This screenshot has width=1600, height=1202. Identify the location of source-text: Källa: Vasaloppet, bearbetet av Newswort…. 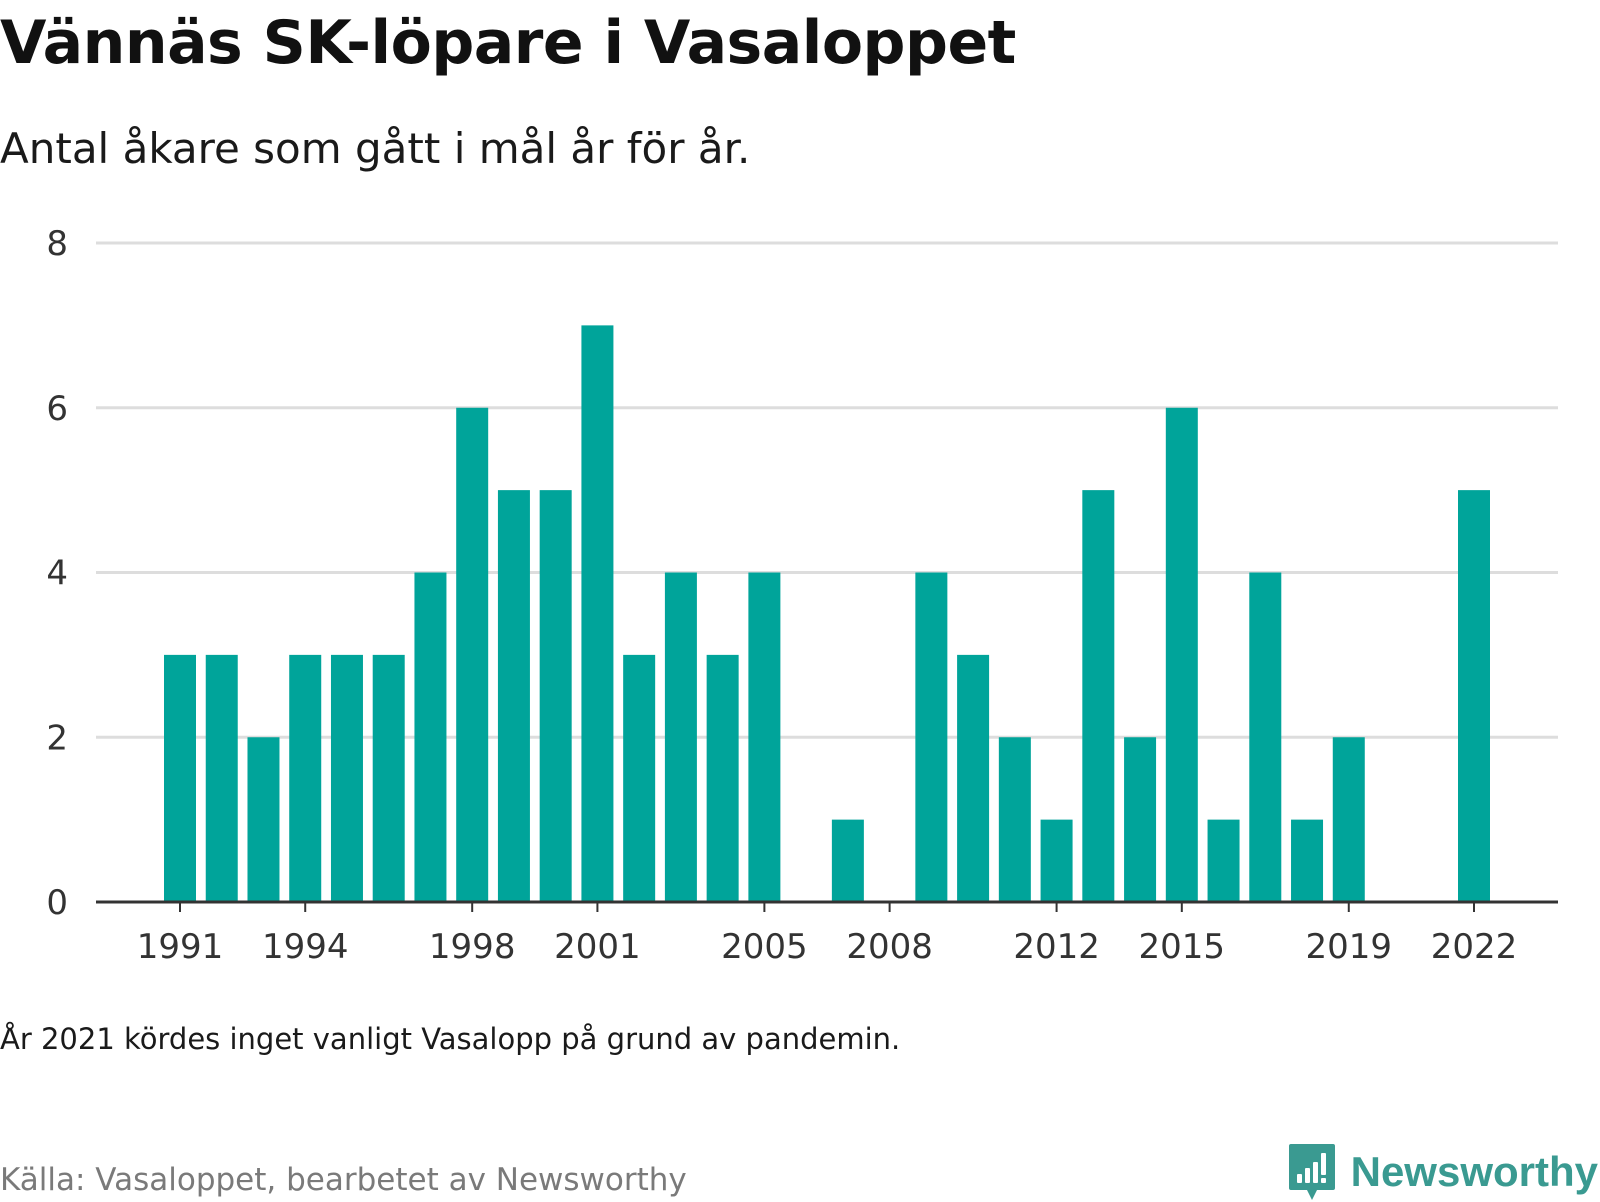
(343, 1180).